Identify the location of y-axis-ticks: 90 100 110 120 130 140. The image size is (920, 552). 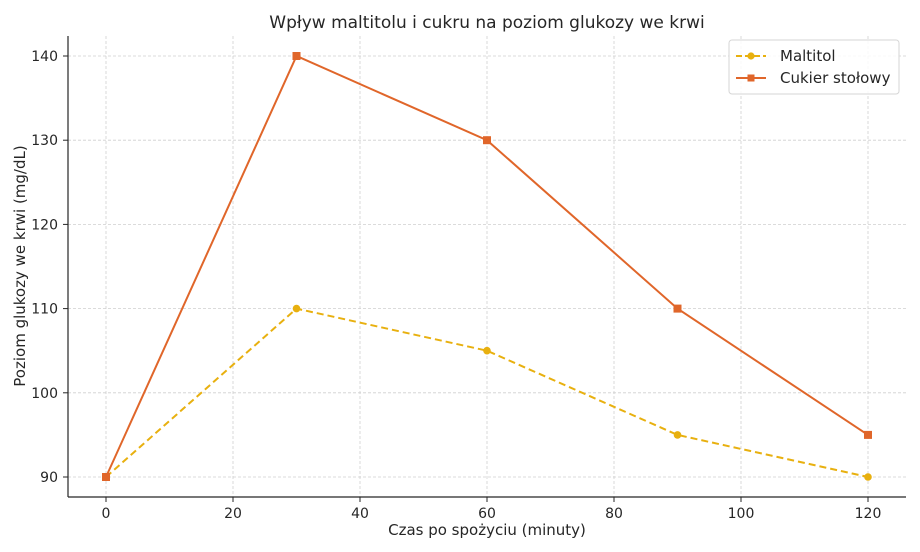
(49, 267).